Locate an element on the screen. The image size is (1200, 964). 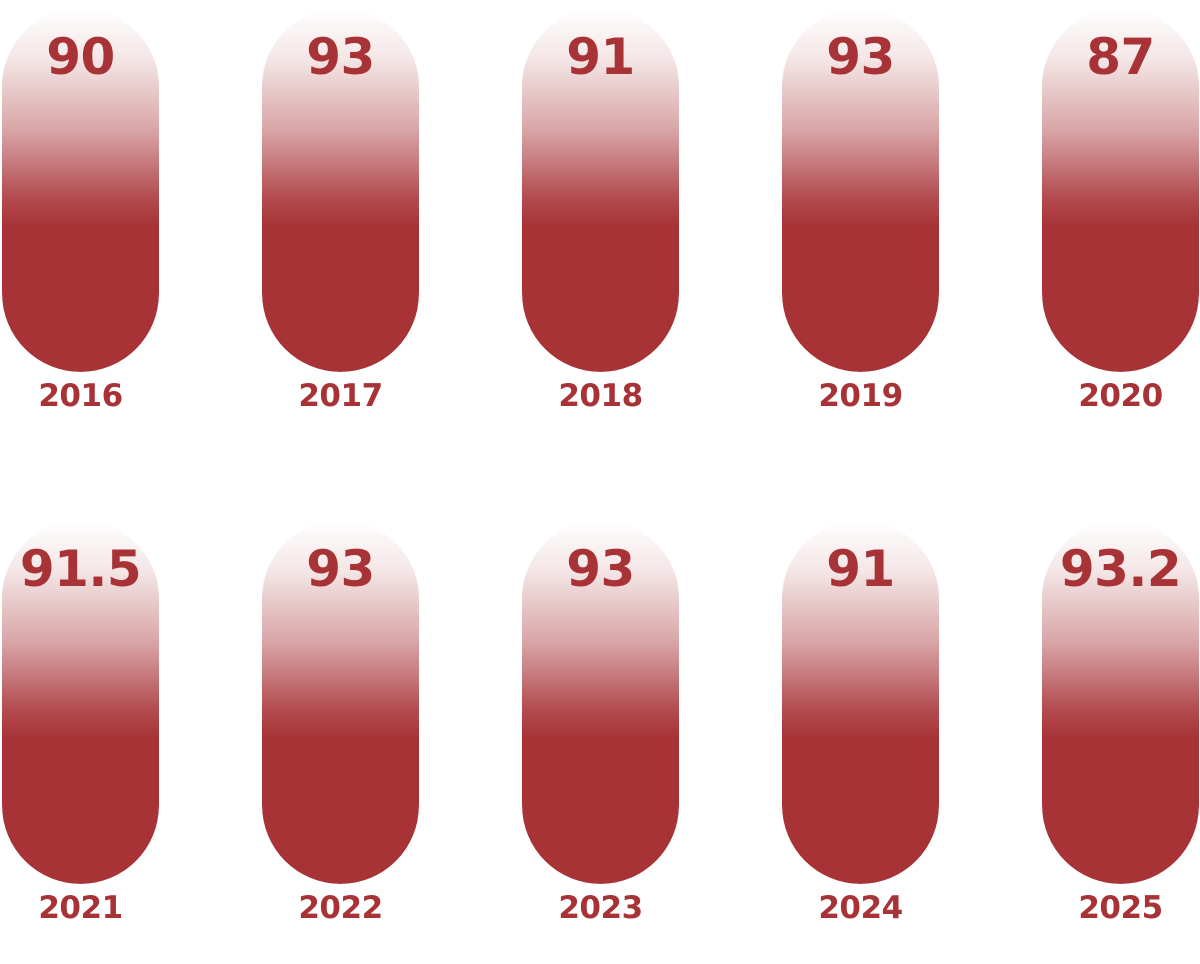
year-label: 2017 is located at coordinates (340, 396).